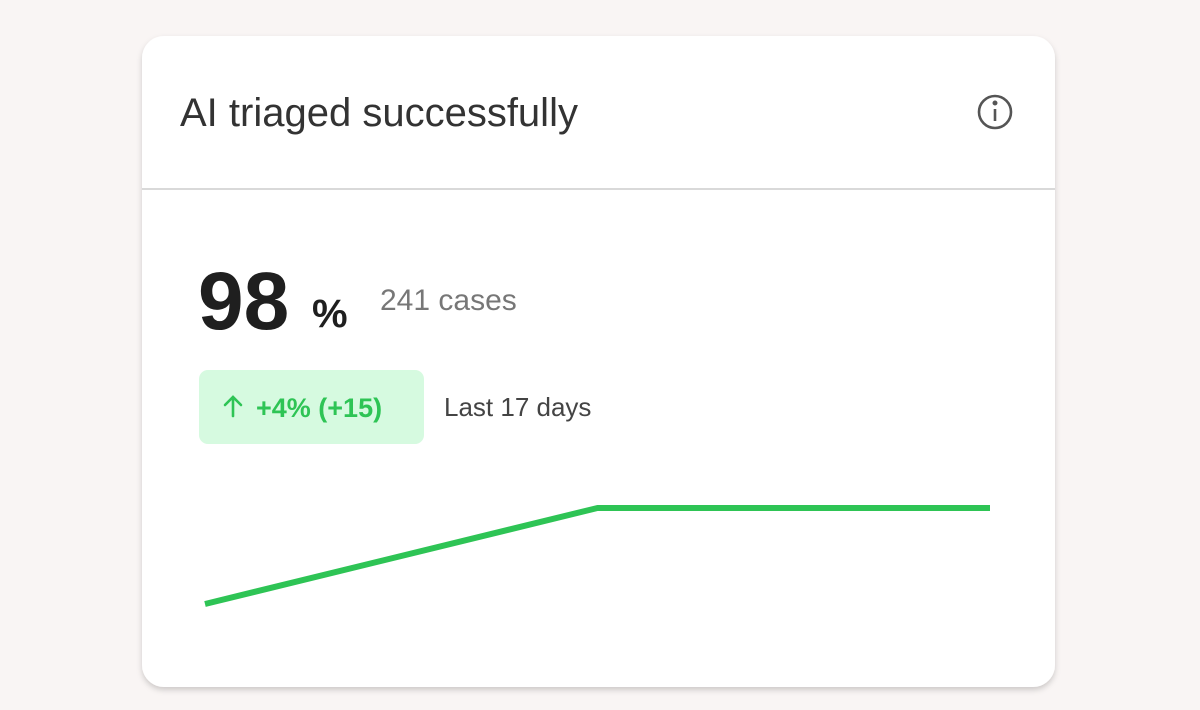  What do you see at coordinates (597, 556) in the screenshot?
I see `sparkline` at bounding box center [597, 556].